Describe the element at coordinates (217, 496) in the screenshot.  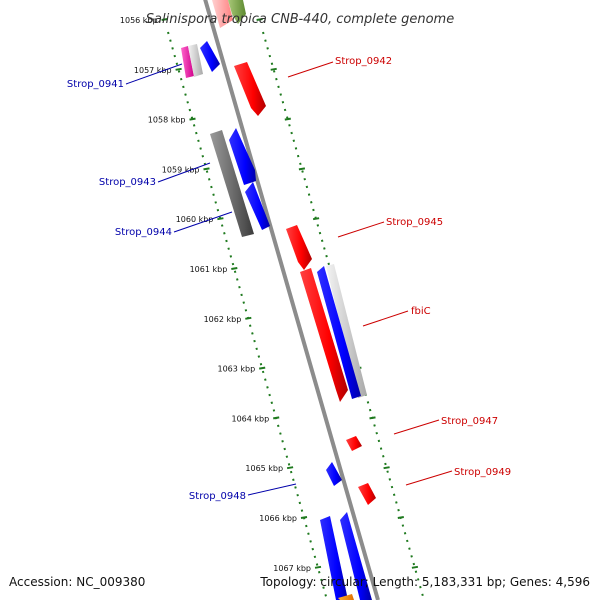
I see `gene-label-strop-0948: Strop_0948` at that location.